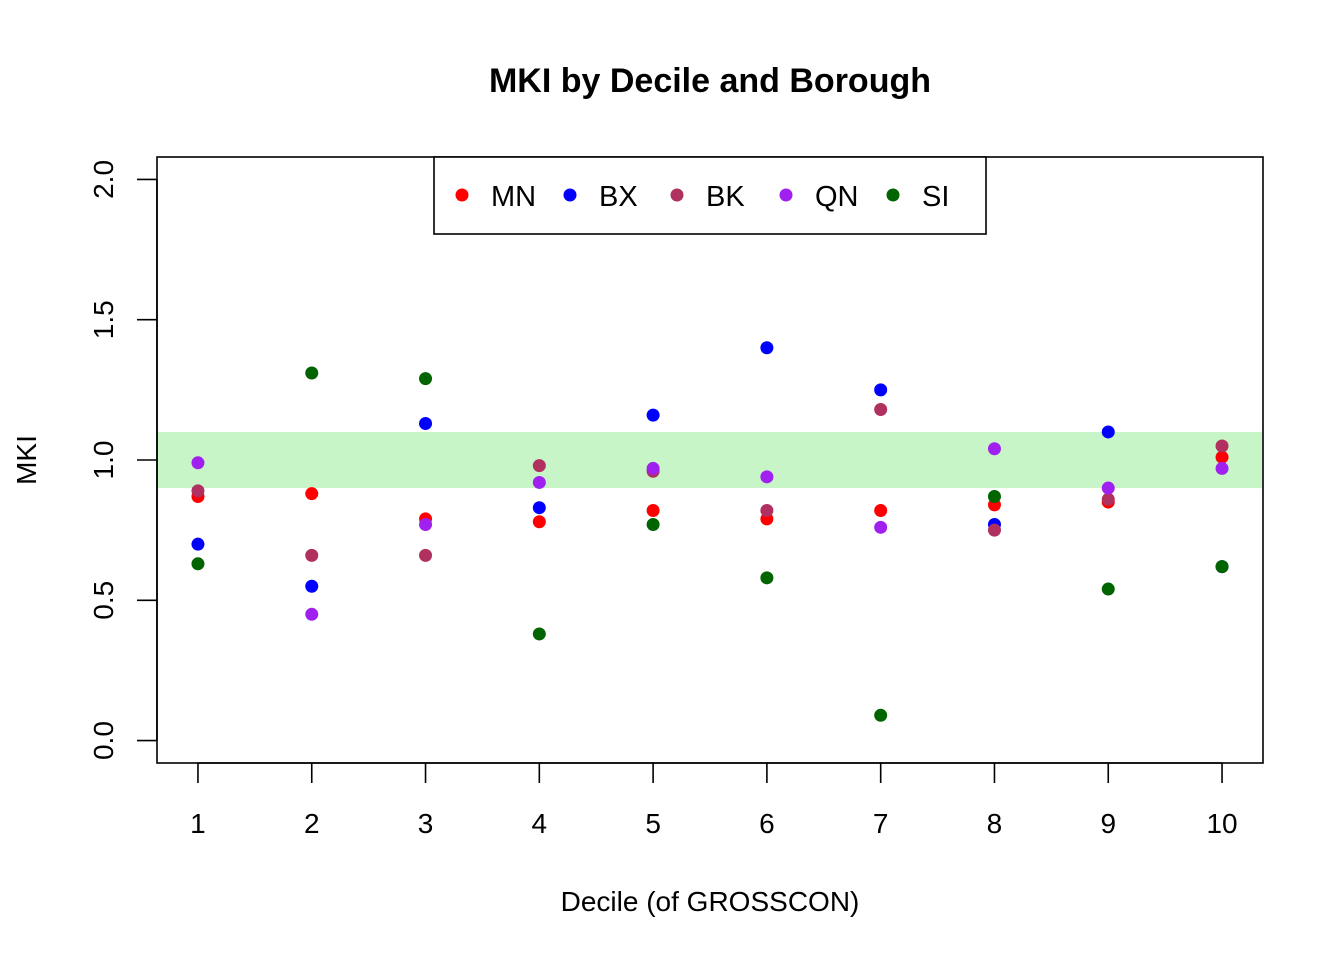 This screenshot has height=960, width=1344. I want to click on x-axis-label: Decile (of GROSSCON), so click(710, 901).